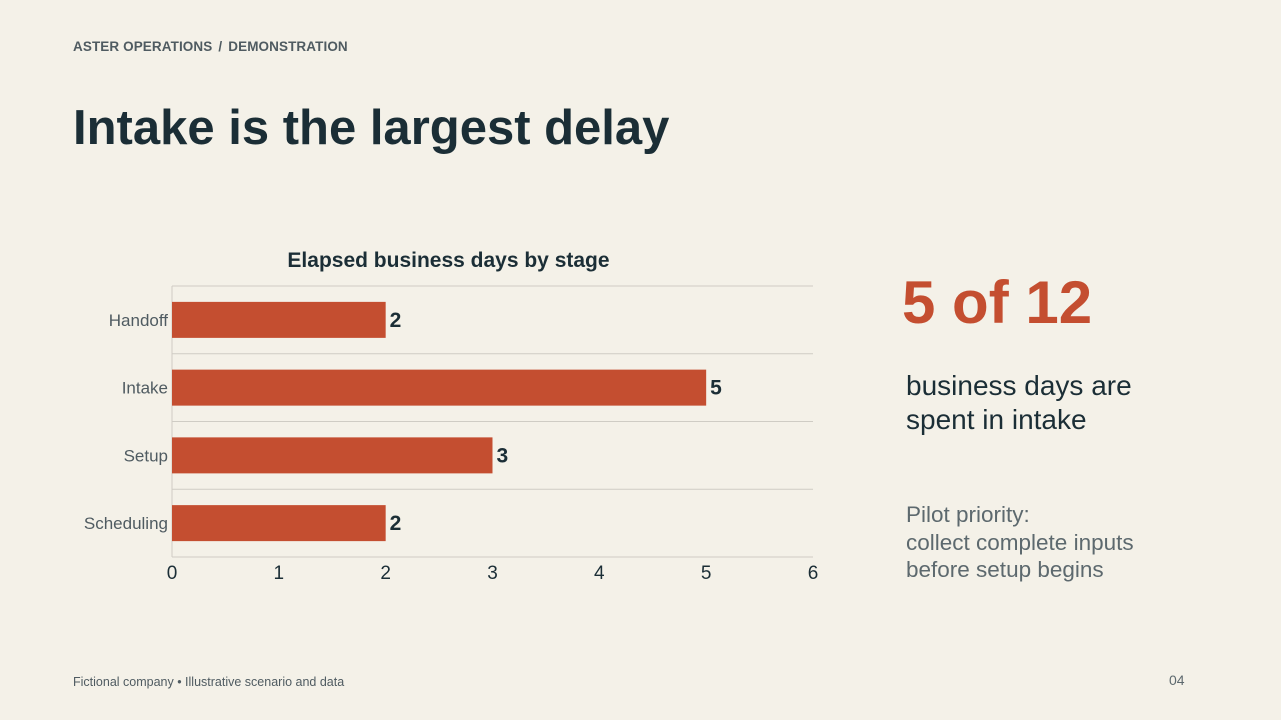  I want to click on x-tick-label: 2, so click(385, 573).